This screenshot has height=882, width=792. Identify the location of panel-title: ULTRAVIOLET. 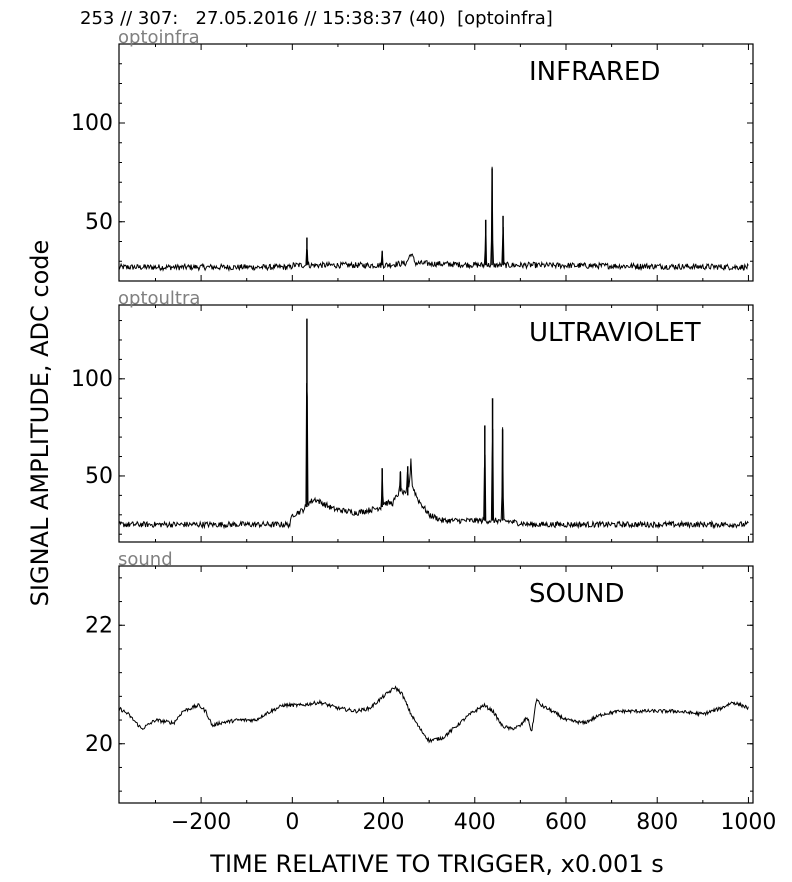
(615, 333).